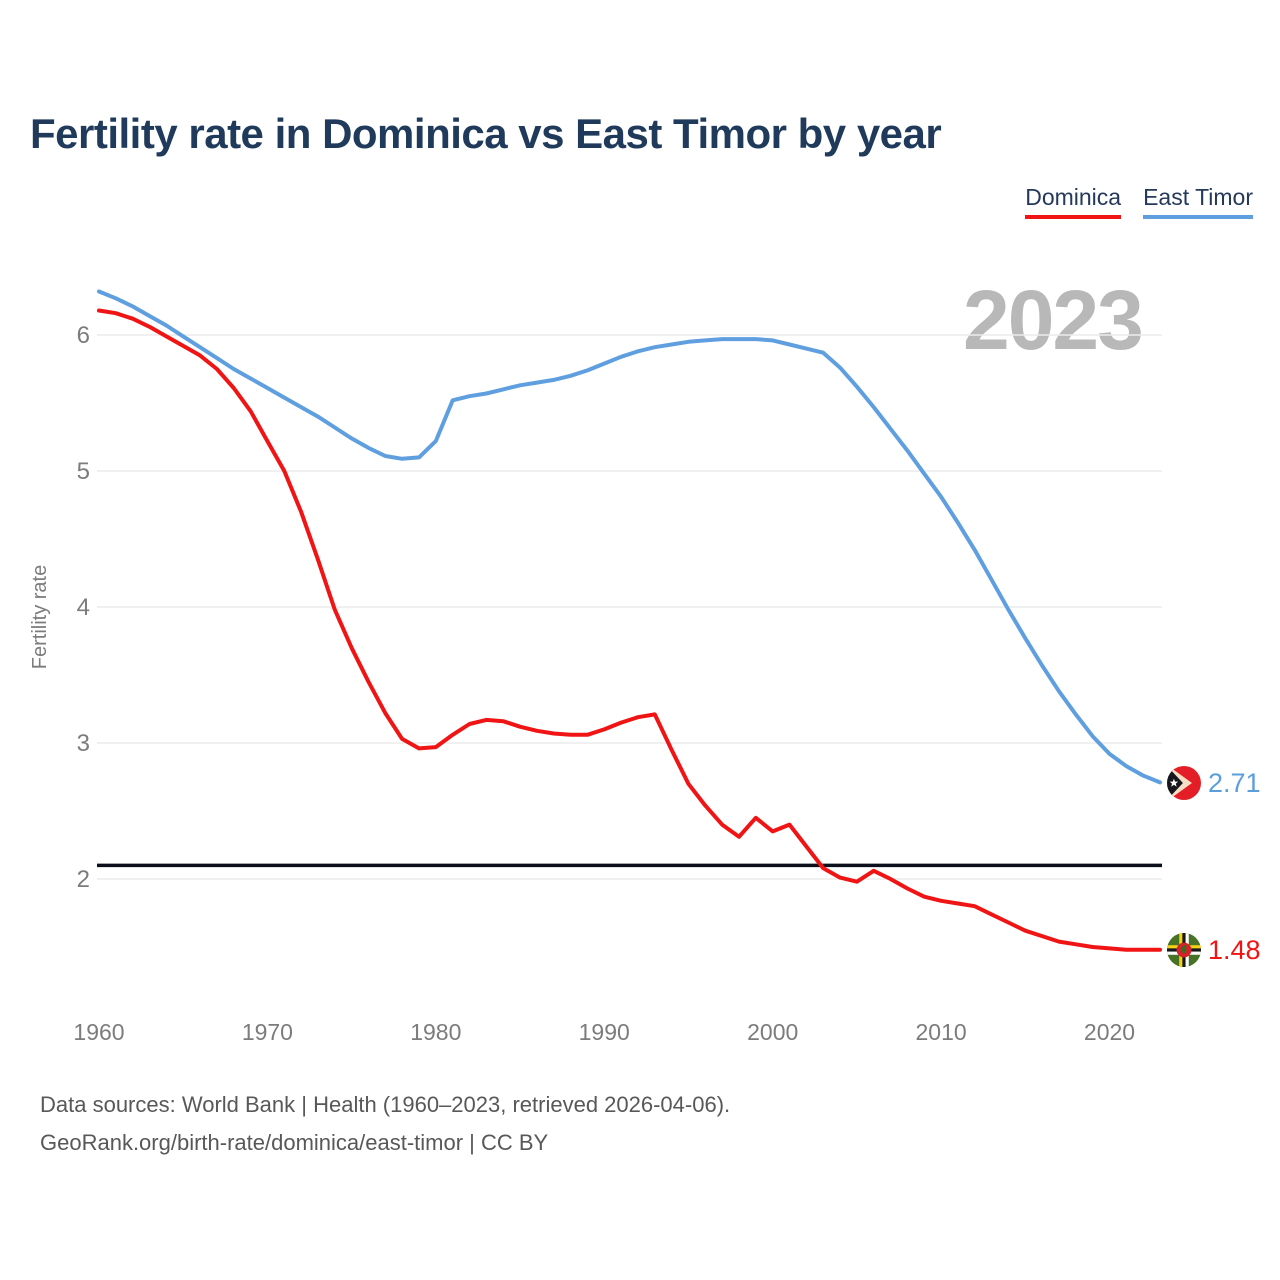  I want to click on y-tick-label: 6, so click(83, 335).